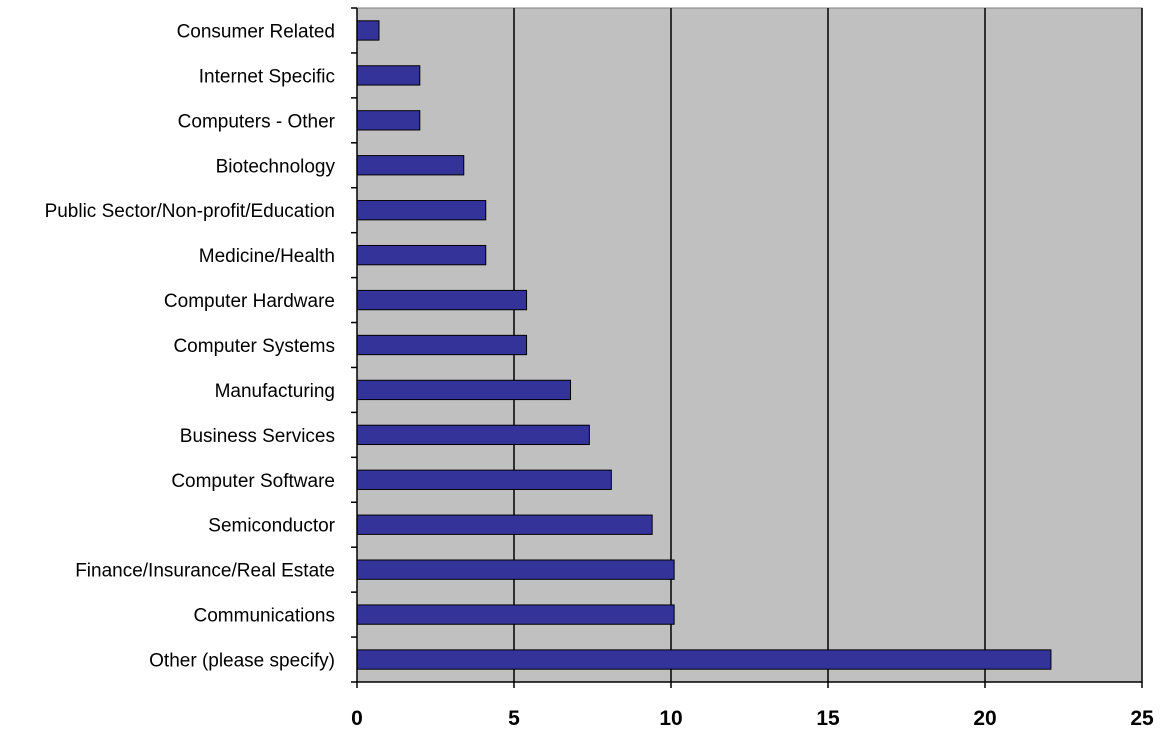 This screenshot has height=737, width=1162. What do you see at coordinates (257, 121) in the screenshot?
I see `category-label: Computers - Other` at bounding box center [257, 121].